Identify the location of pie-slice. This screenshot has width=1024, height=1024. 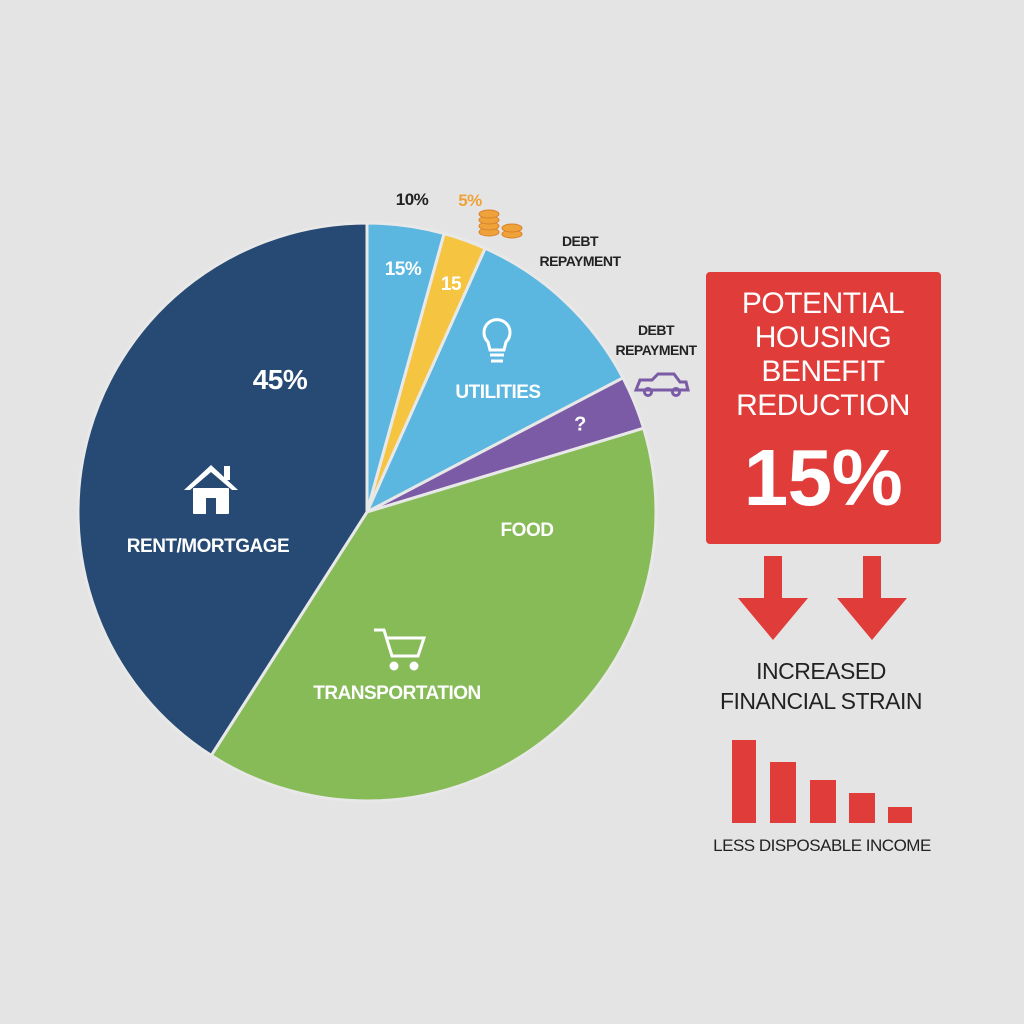
(494, 381).